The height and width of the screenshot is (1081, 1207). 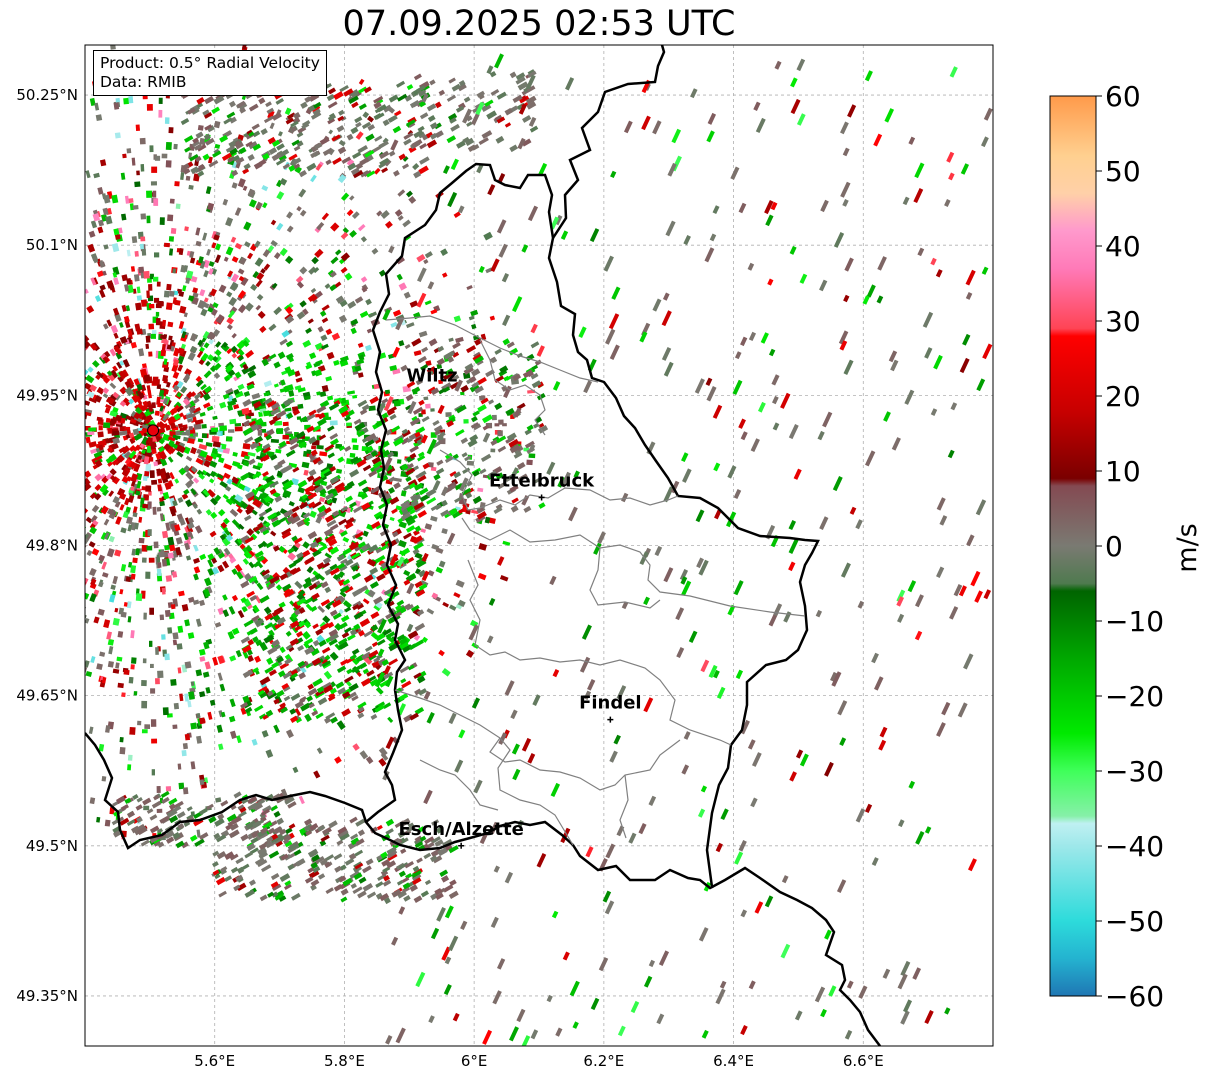 What do you see at coordinates (1134, 696) in the screenshot?
I see `colorbar-tick-label: −20` at bounding box center [1134, 696].